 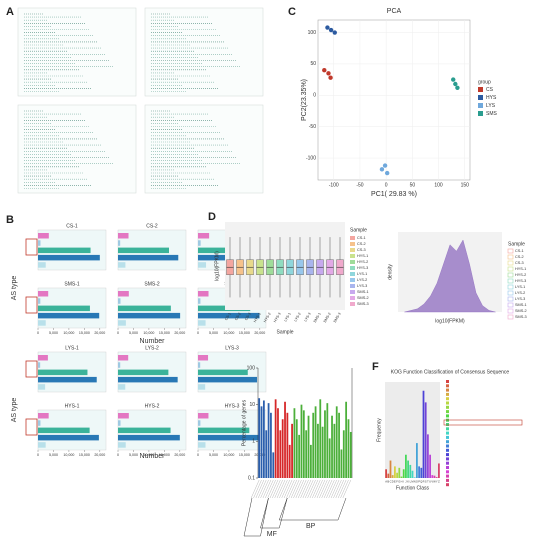 What do you see at coordinates (152, 348) in the screenshot?
I see `subplot-title: LYS-2` at bounding box center [152, 348].